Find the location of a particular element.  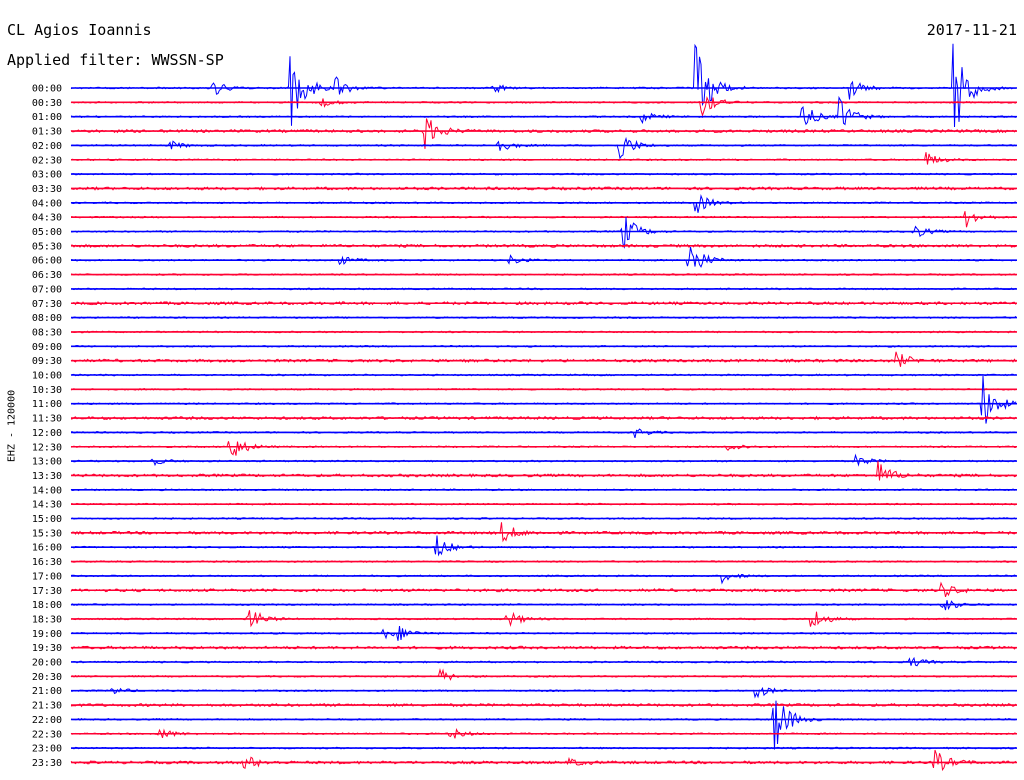

row-time-label: 08:30 is located at coordinates (47, 332).